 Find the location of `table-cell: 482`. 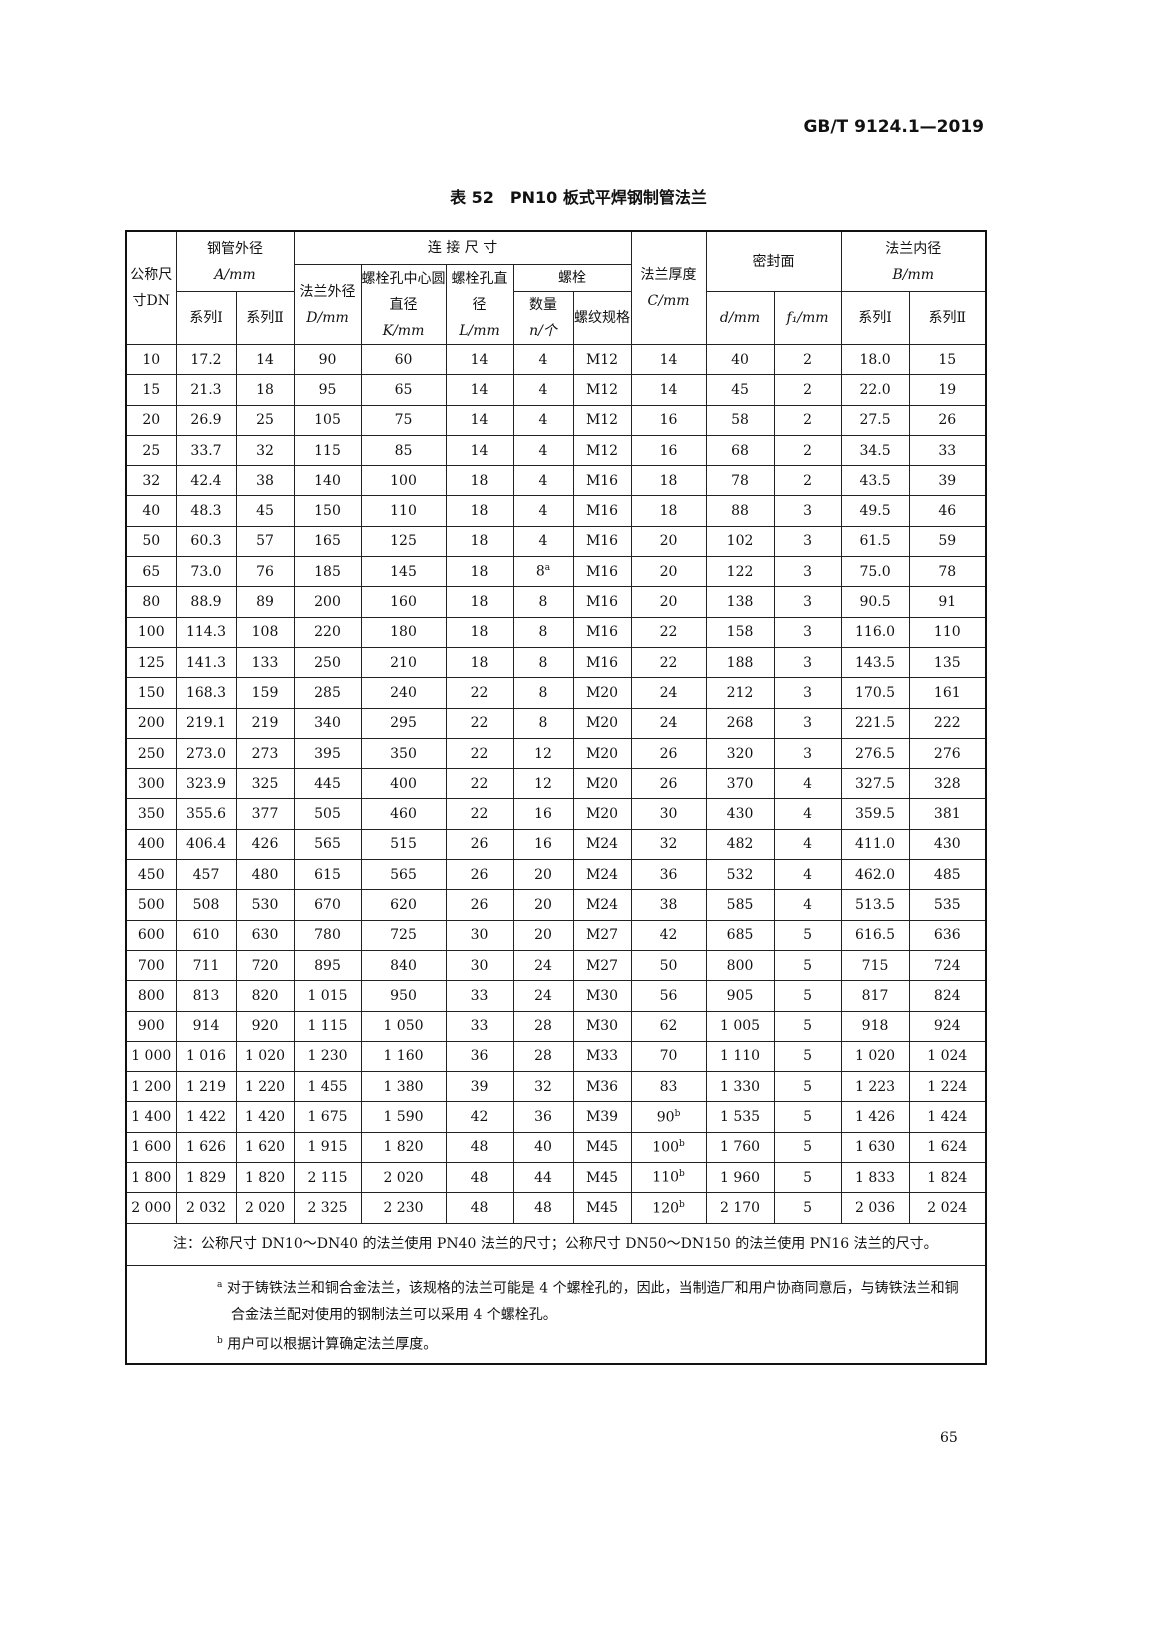

table-cell: 482 is located at coordinates (740, 844).